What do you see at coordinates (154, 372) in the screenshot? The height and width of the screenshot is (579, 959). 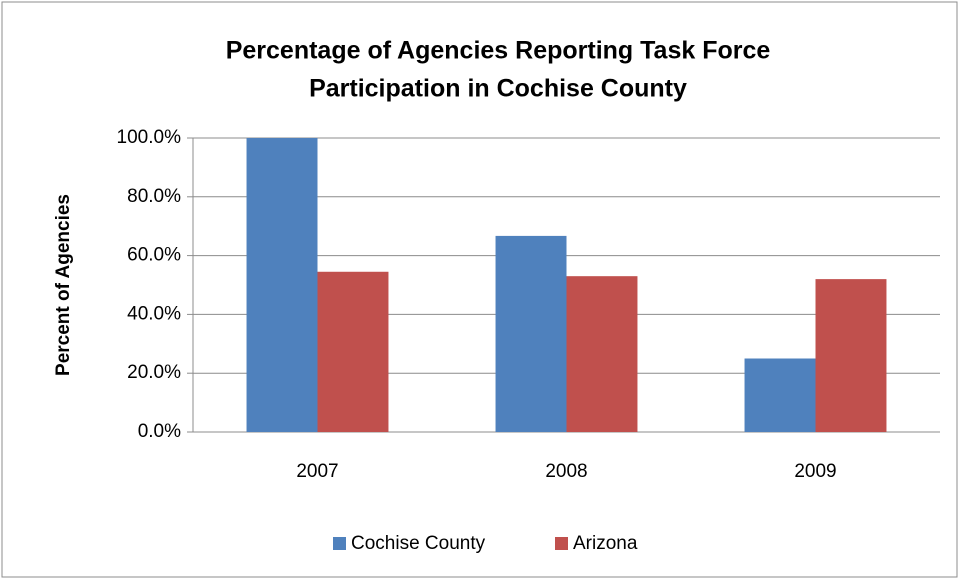 I see `y-tick-label: 20.0%` at bounding box center [154, 372].